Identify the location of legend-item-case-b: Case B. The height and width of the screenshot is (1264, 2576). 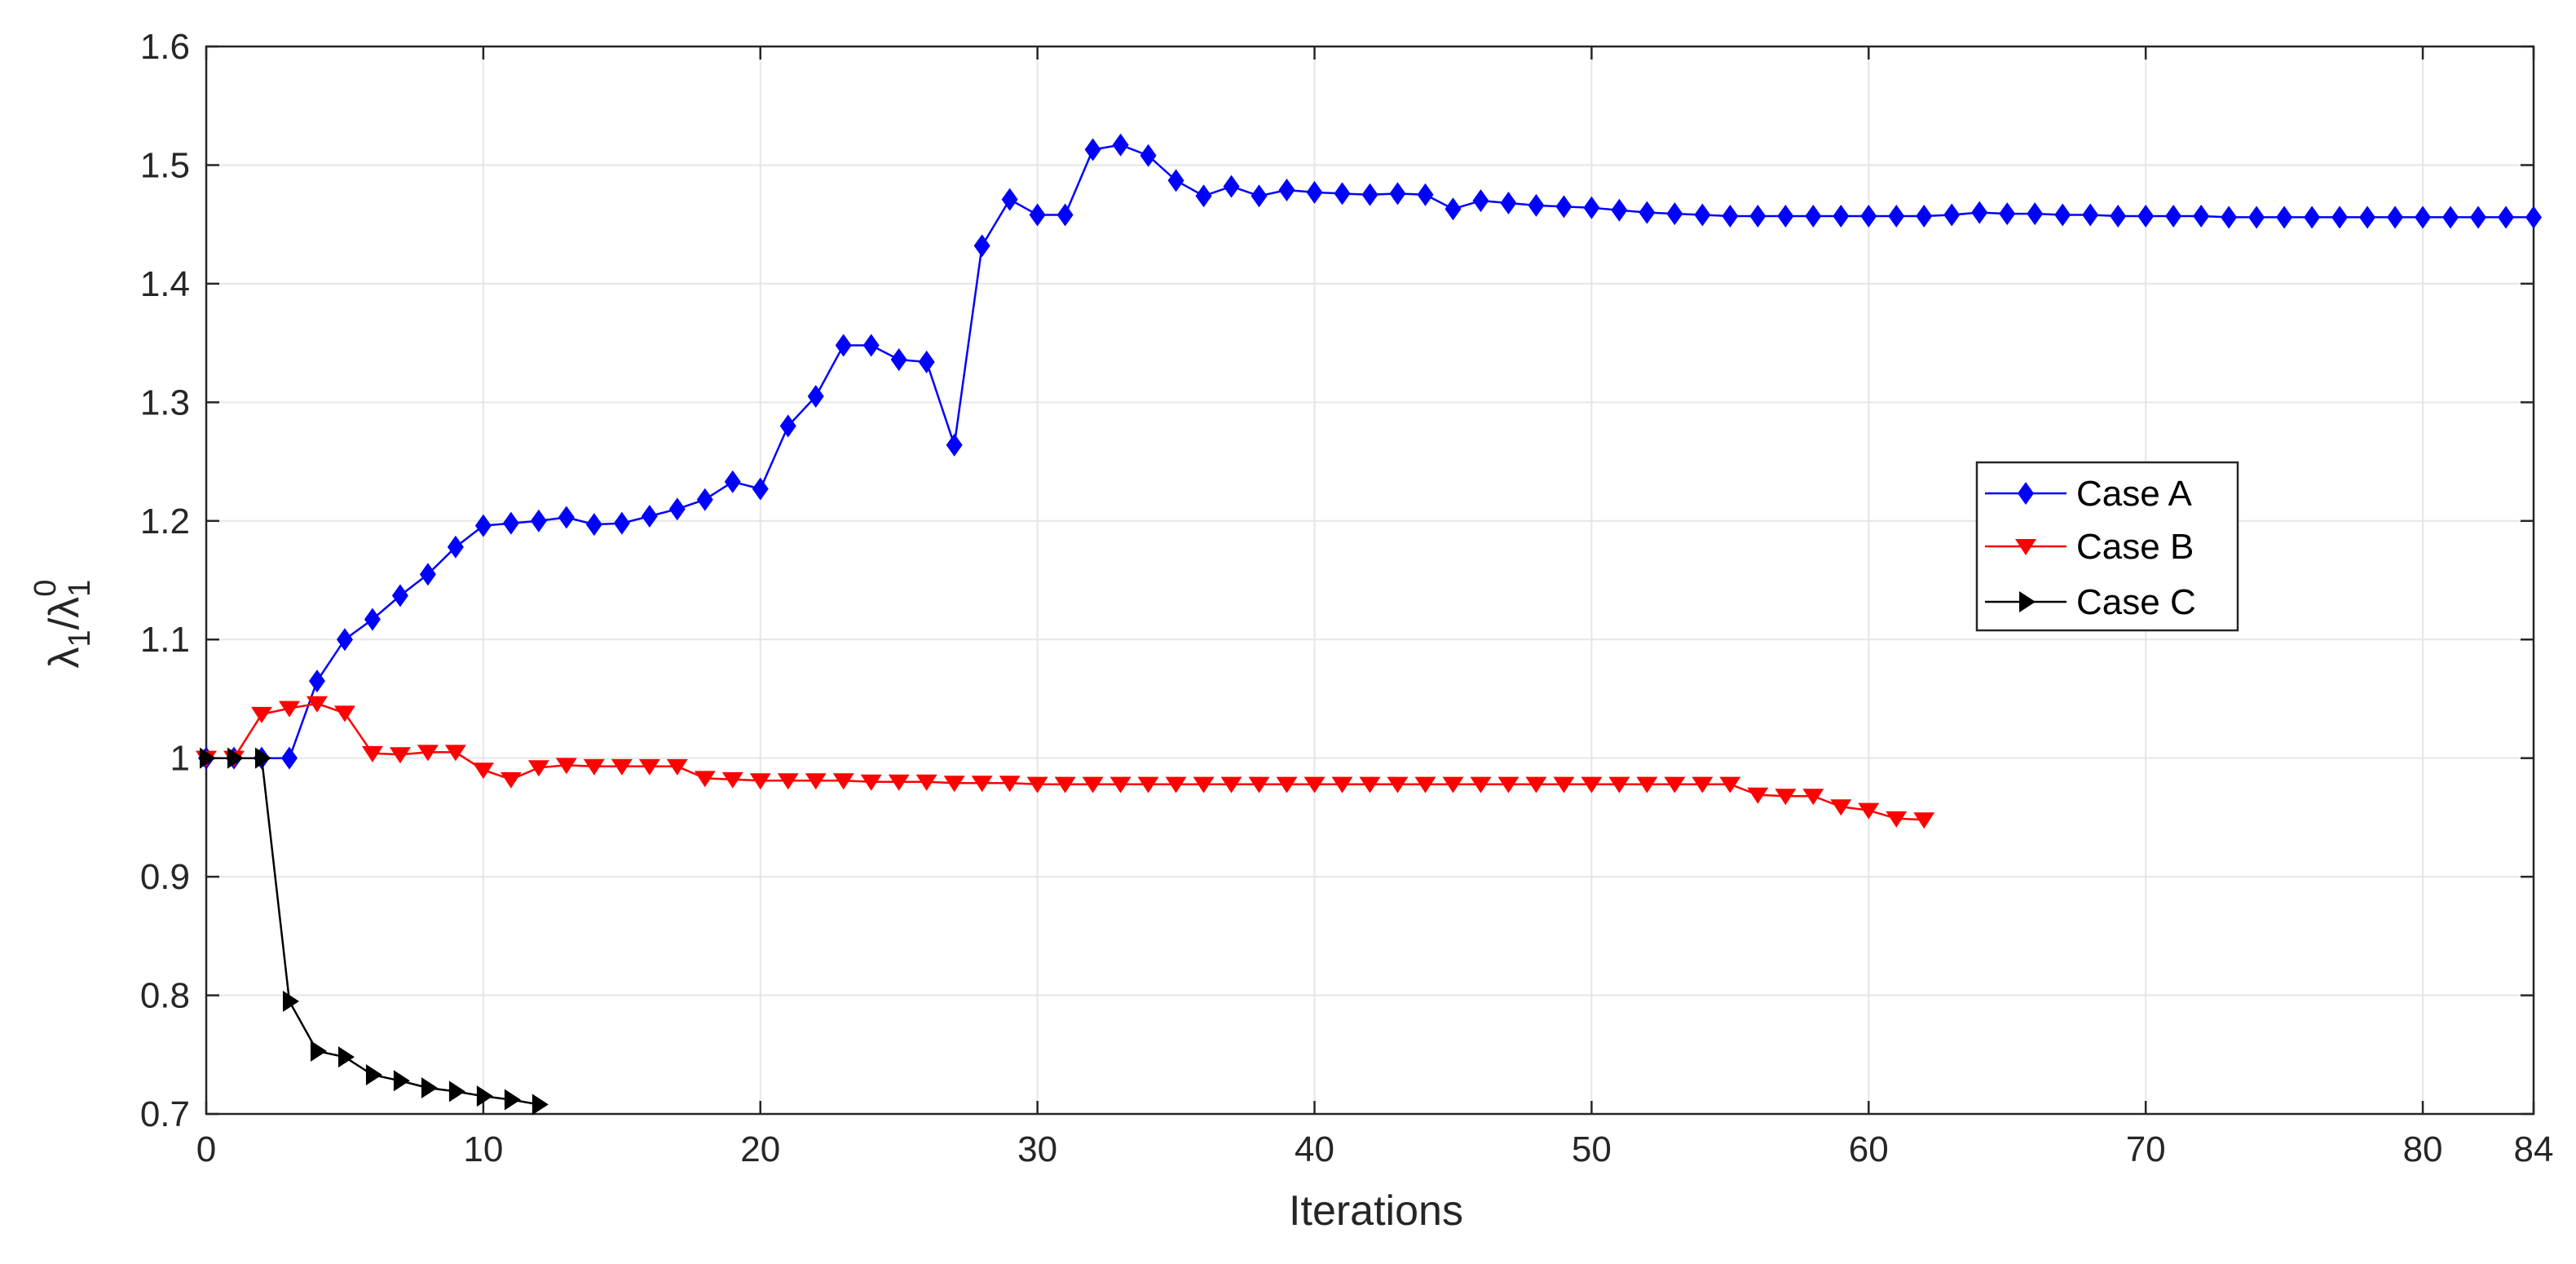
(2089, 547).